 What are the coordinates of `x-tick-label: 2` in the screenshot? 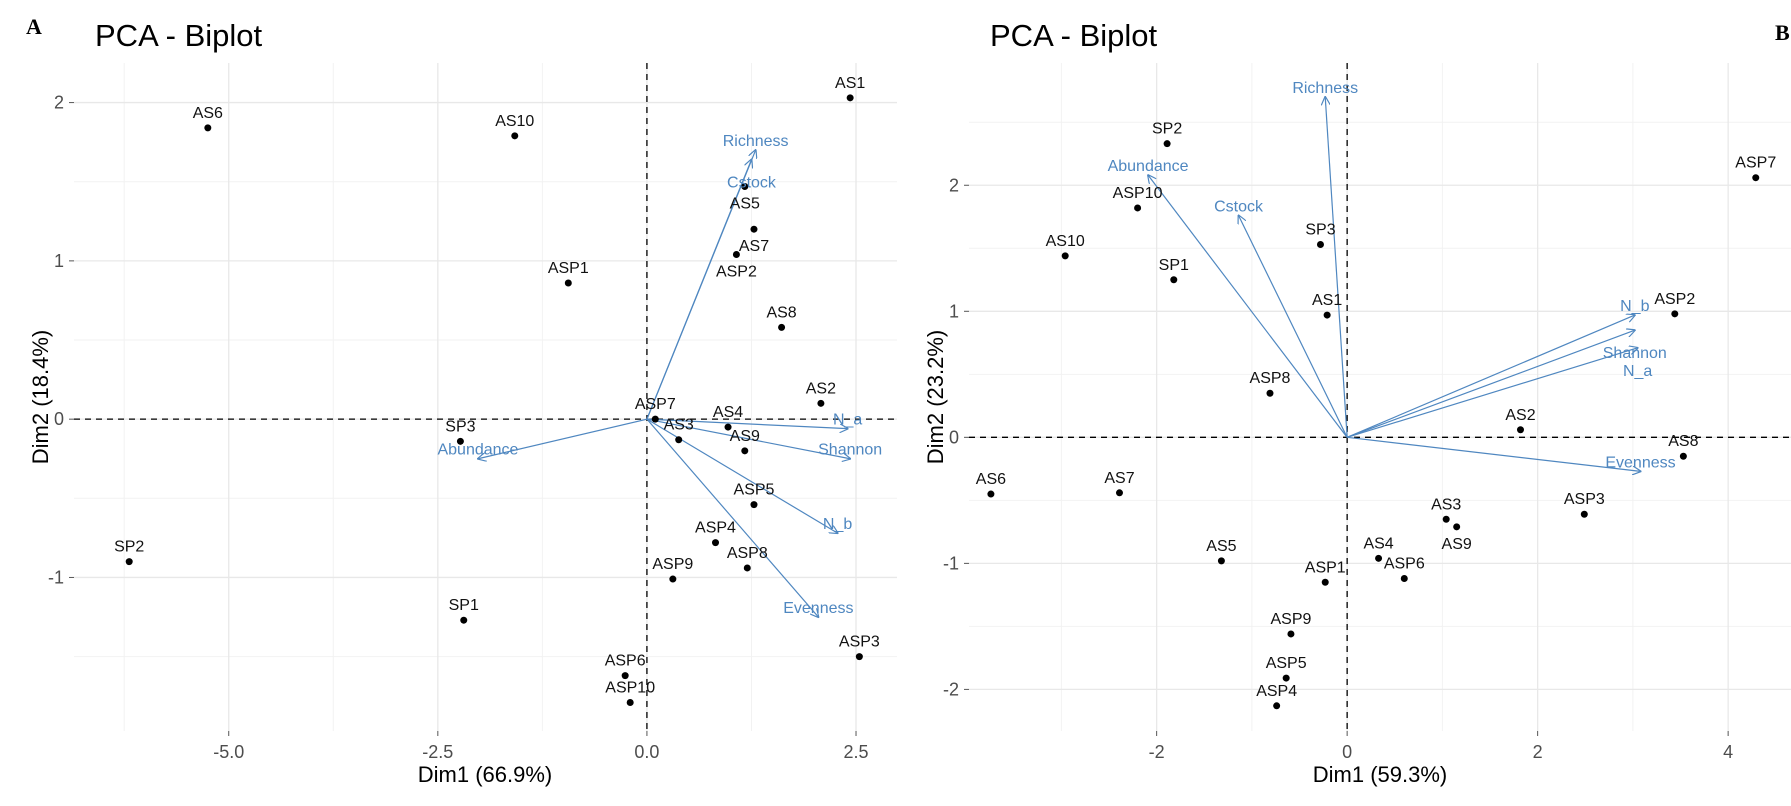 It's located at (1538, 752).